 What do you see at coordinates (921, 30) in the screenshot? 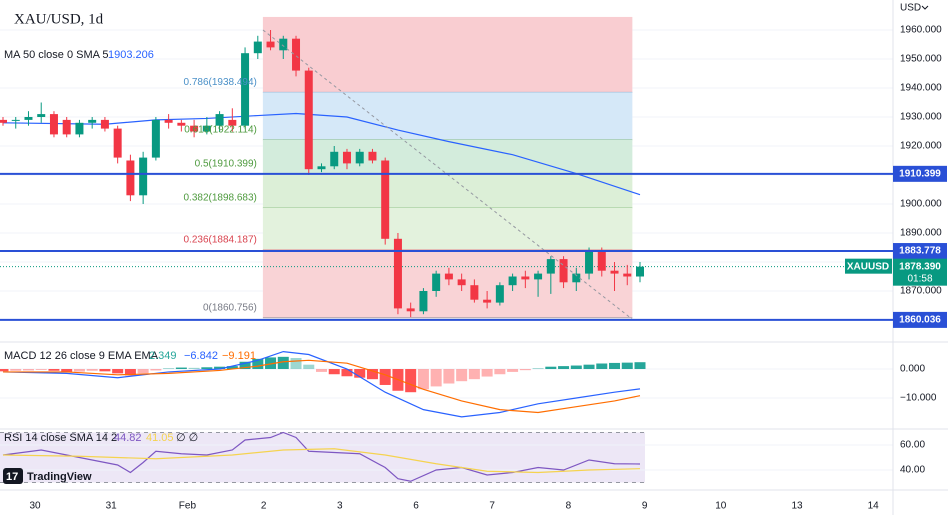
I see `y-tick-label: 1960.000` at bounding box center [921, 30].